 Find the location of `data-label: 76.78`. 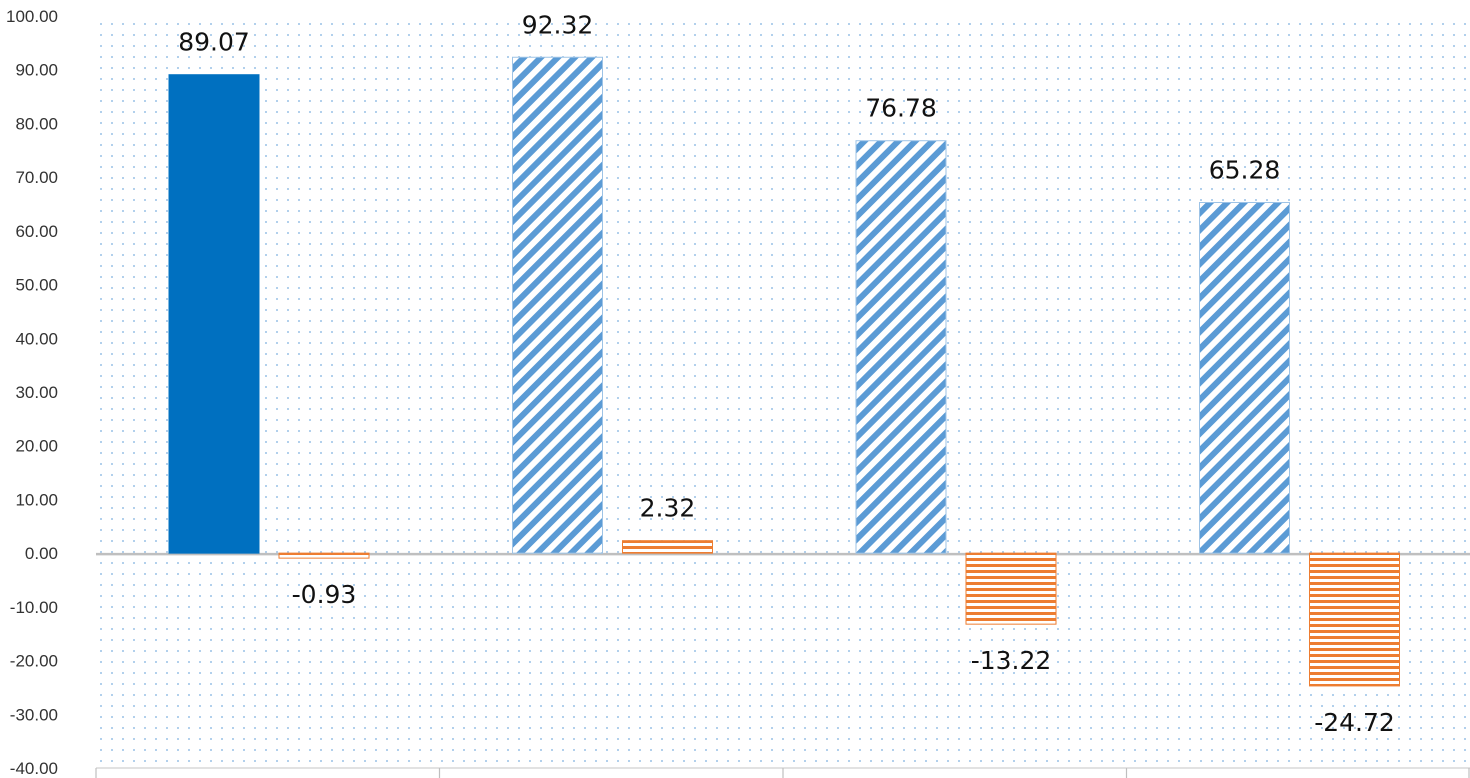

data-label: 76.78 is located at coordinates (901, 108).